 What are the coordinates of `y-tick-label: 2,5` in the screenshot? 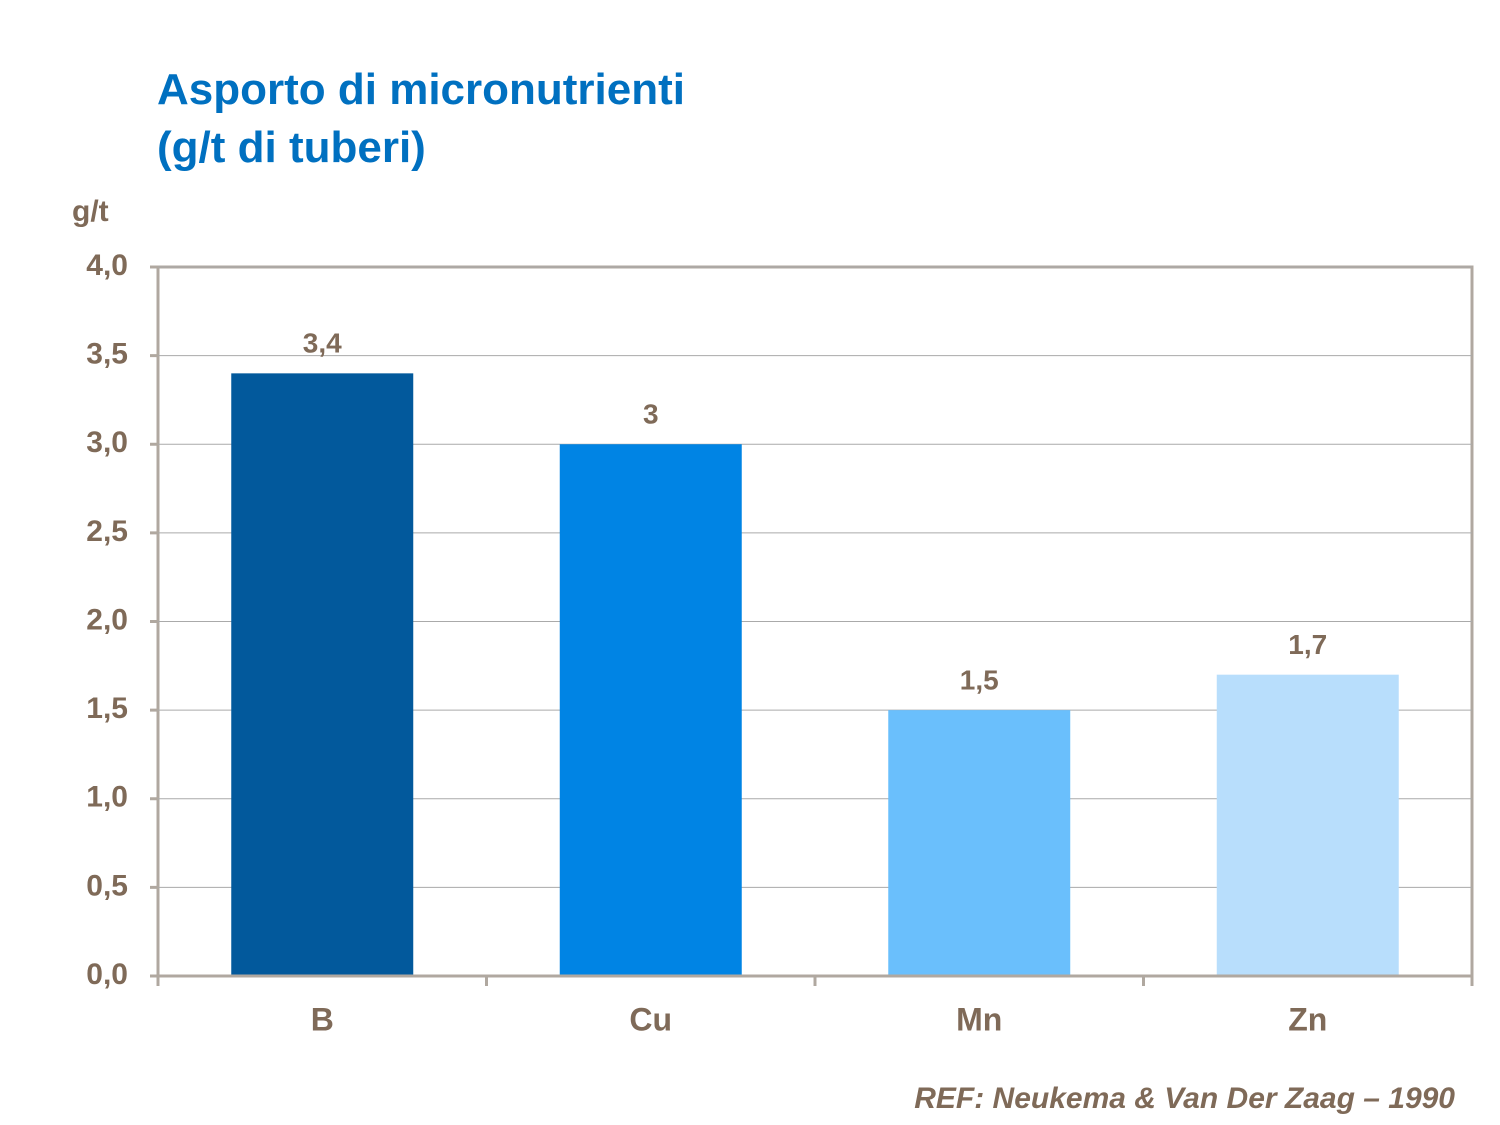 It's located at (107, 531).